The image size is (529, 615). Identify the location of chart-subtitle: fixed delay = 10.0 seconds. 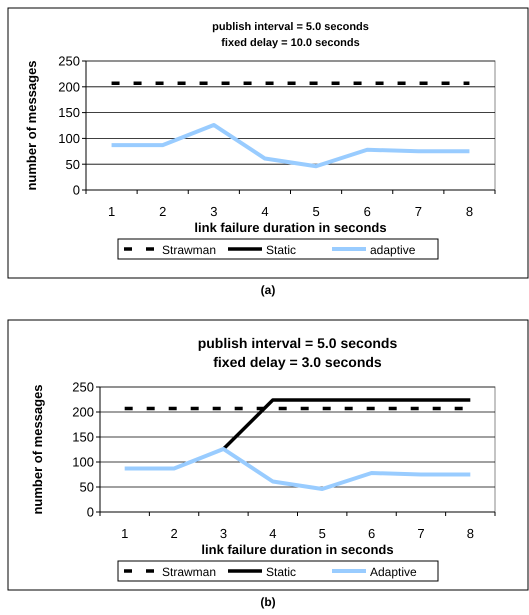
(290, 43).